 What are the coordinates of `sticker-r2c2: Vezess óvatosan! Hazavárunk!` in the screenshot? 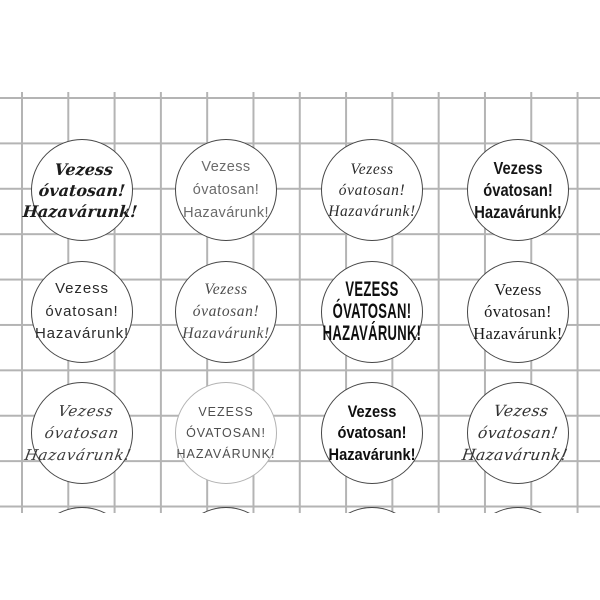 It's located at (226, 312).